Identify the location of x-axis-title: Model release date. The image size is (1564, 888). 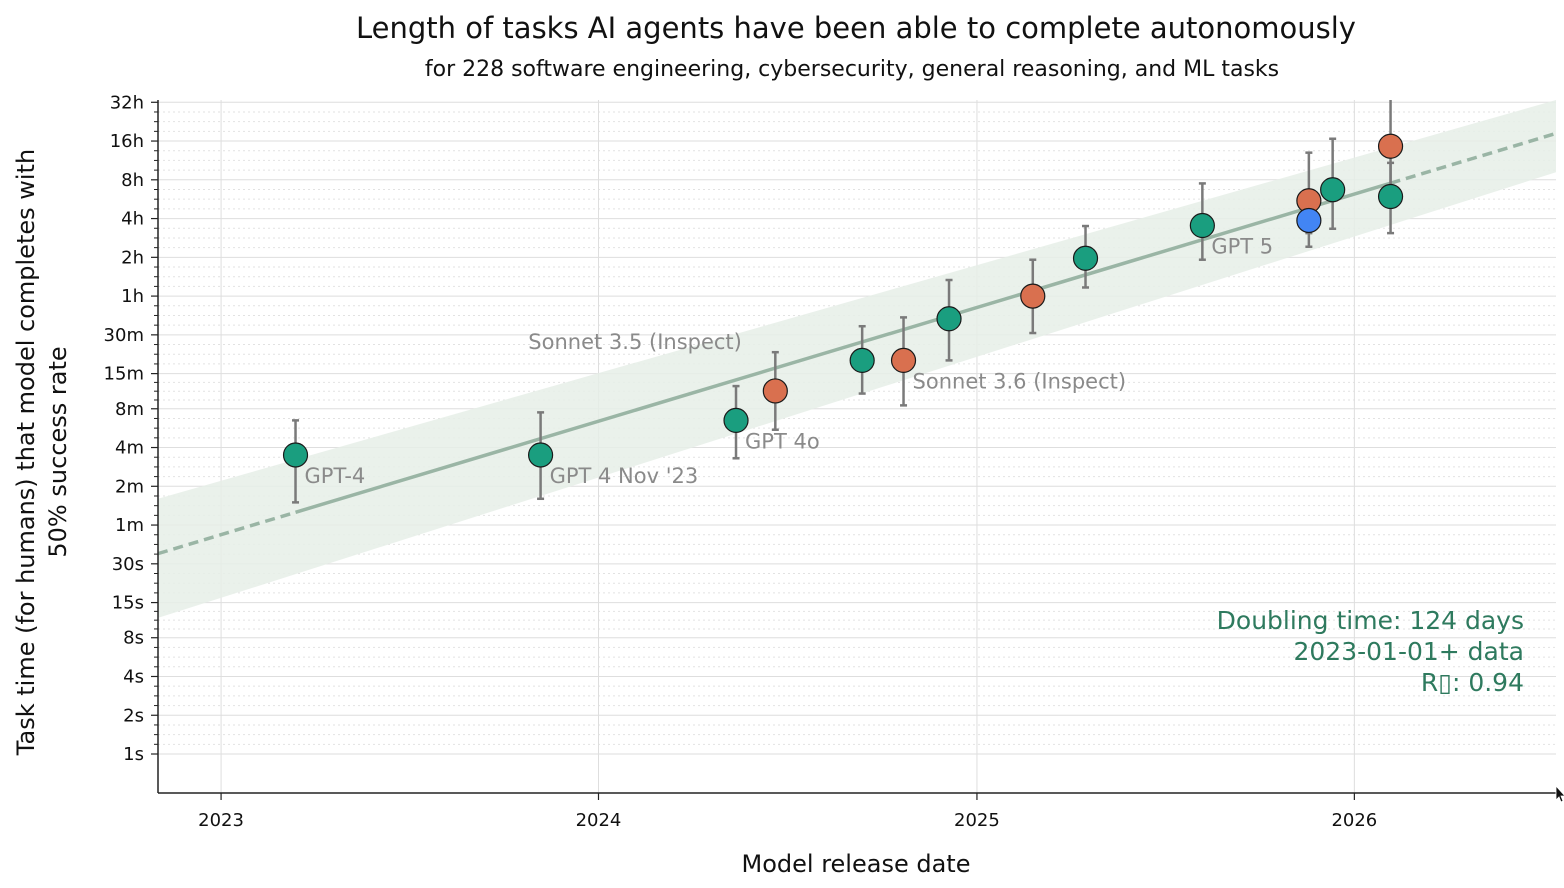
(856, 864).